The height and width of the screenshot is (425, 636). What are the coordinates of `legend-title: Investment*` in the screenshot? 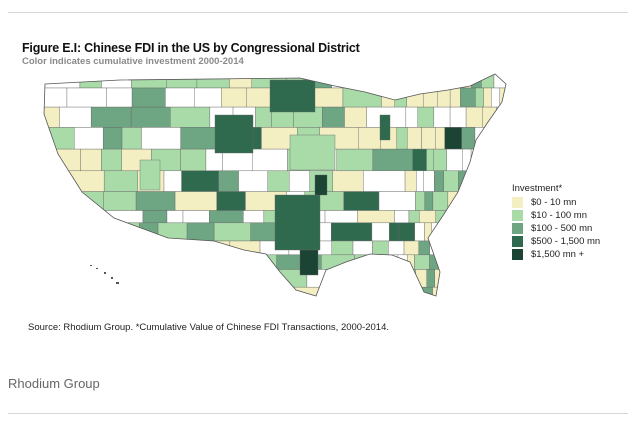 It's located at (537, 188).